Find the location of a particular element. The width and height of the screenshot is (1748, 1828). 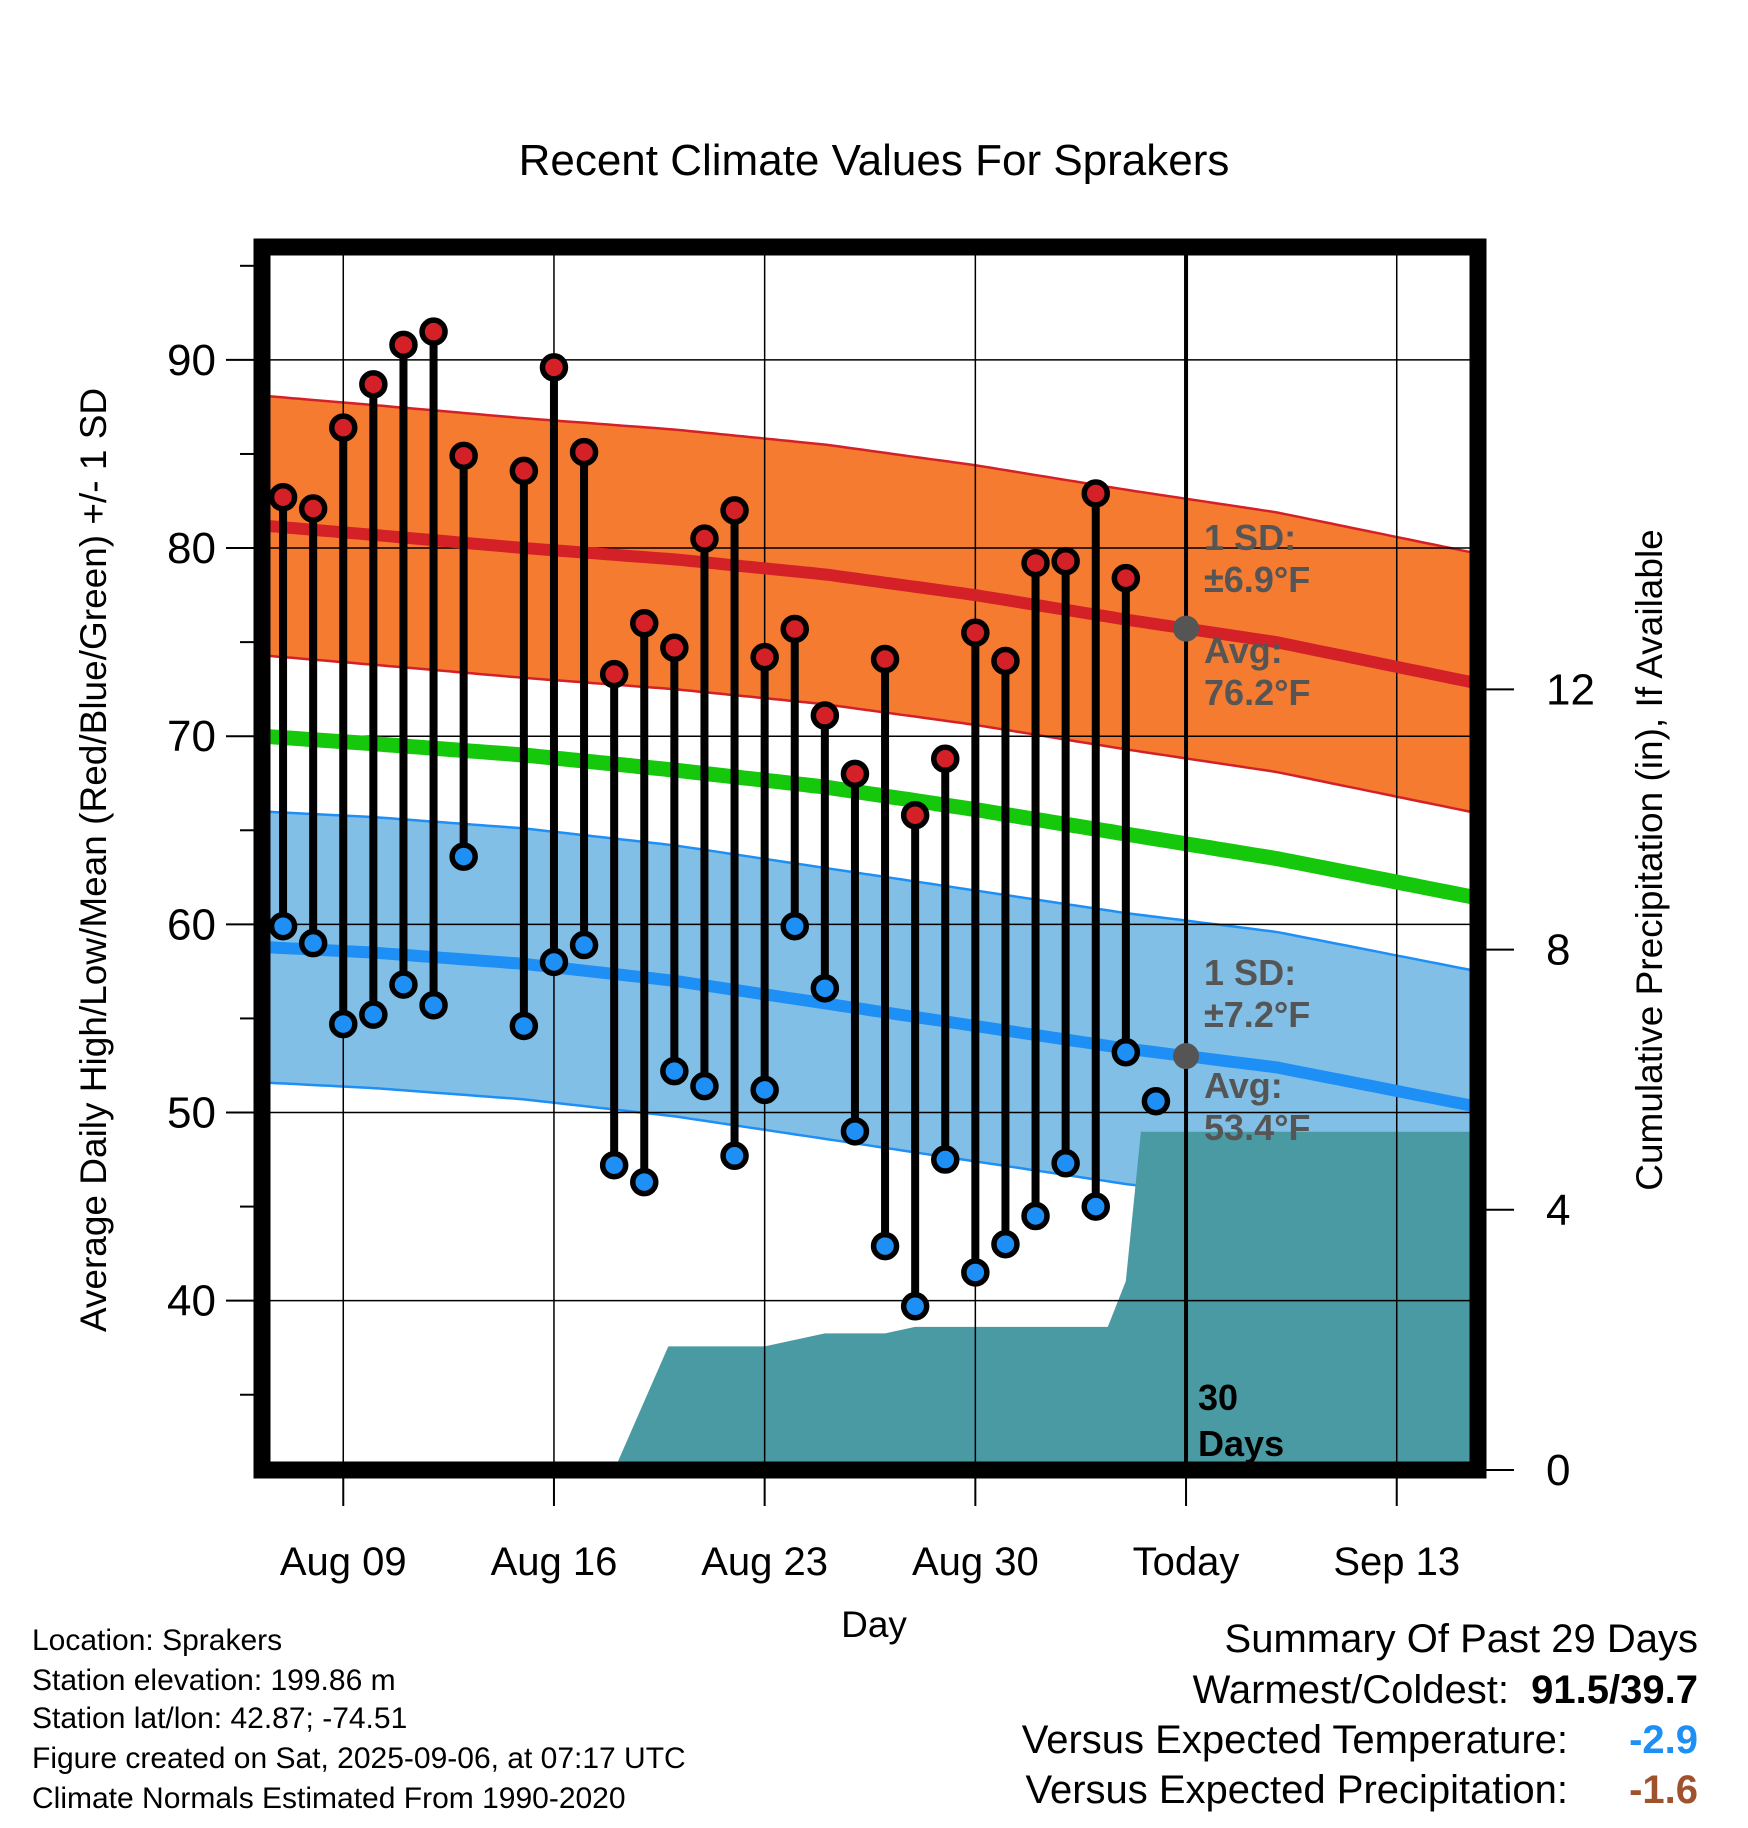

today-high-normal-dot is located at coordinates (1186, 628).